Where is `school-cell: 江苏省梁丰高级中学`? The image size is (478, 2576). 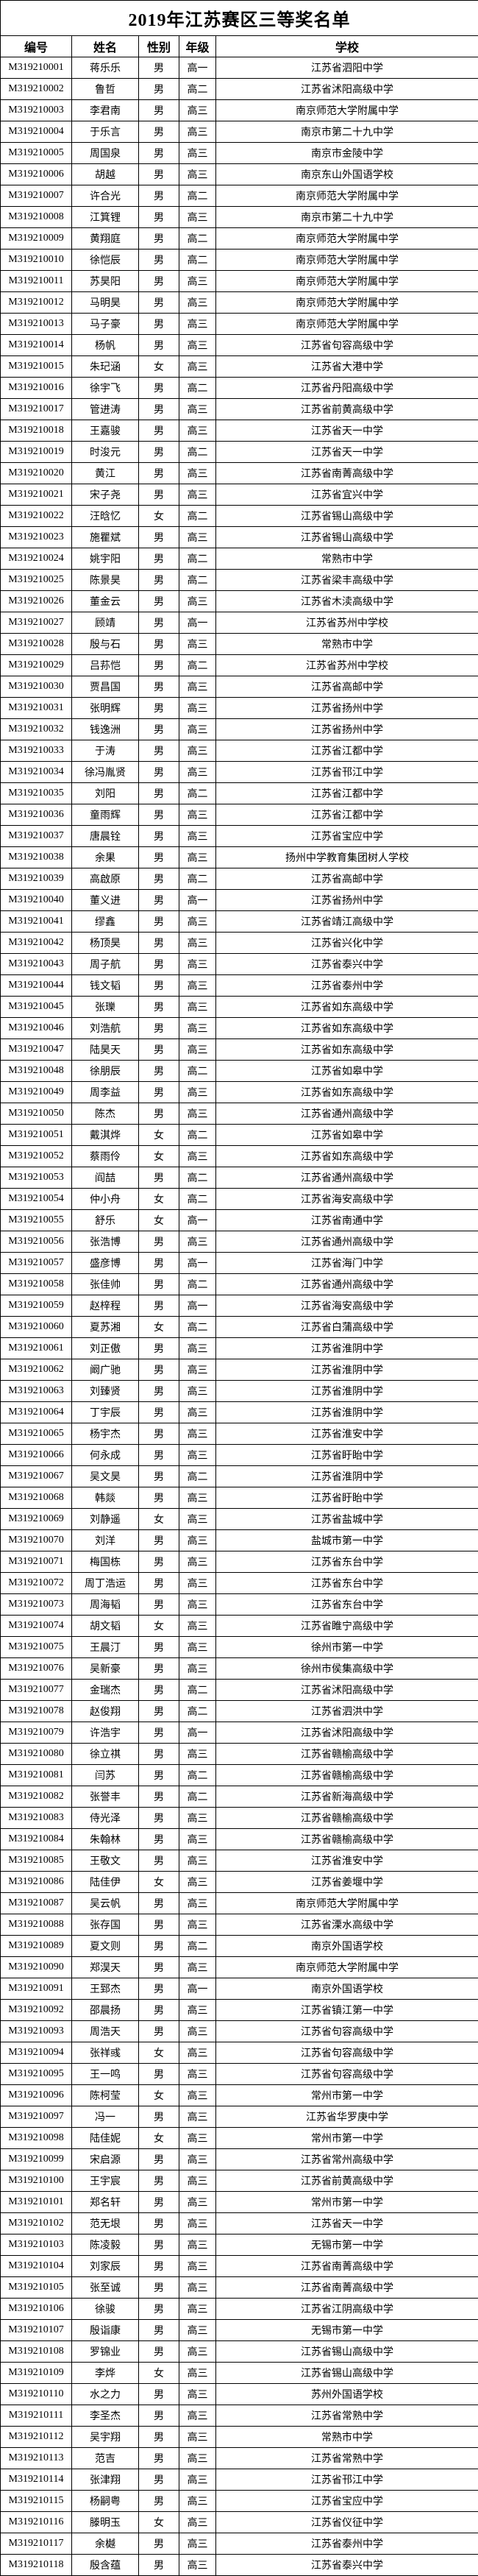 school-cell: 江苏省梁丰高级中学 is located at coordinates (346, 580).